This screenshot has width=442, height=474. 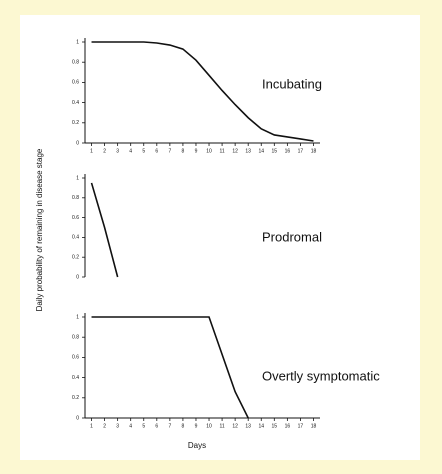 What do you see at coordinates (197, 445) in the screenshot?
I see `x-axis-label: Days` at bounding box center [197, 445].